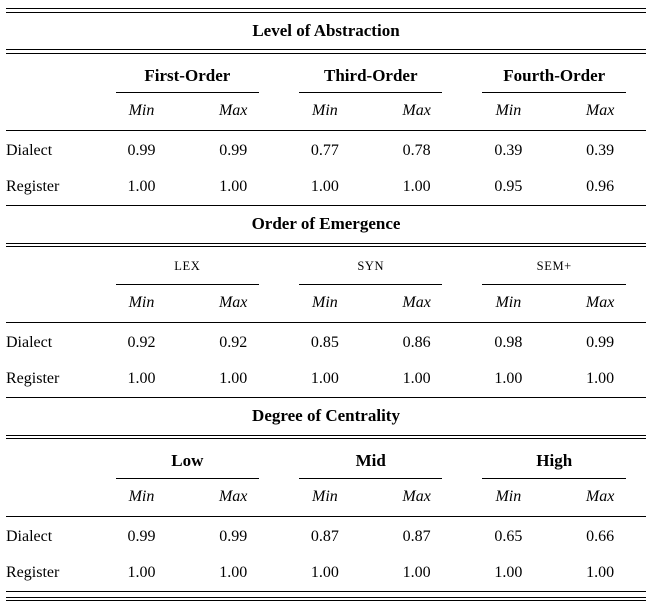  Describe the element at coordinates (508, 343) in the screenshot. I see `value-cell: 0.98` at that location.